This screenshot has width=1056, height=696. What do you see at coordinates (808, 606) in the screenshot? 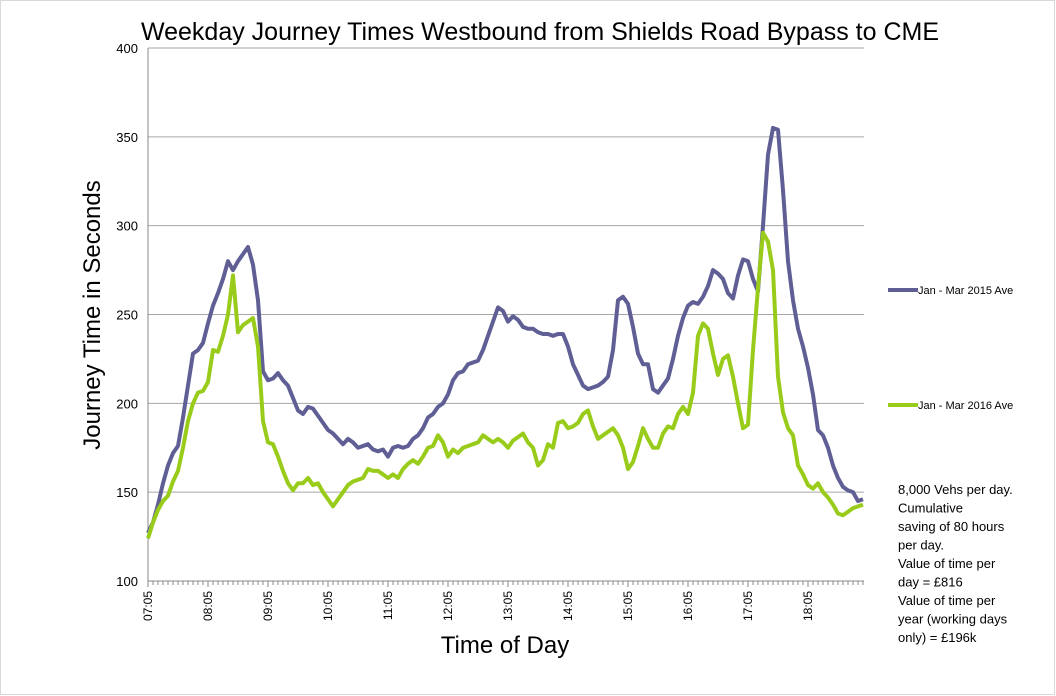
I see `x-tick-label: 18:05` at bounding box center [808, 606].